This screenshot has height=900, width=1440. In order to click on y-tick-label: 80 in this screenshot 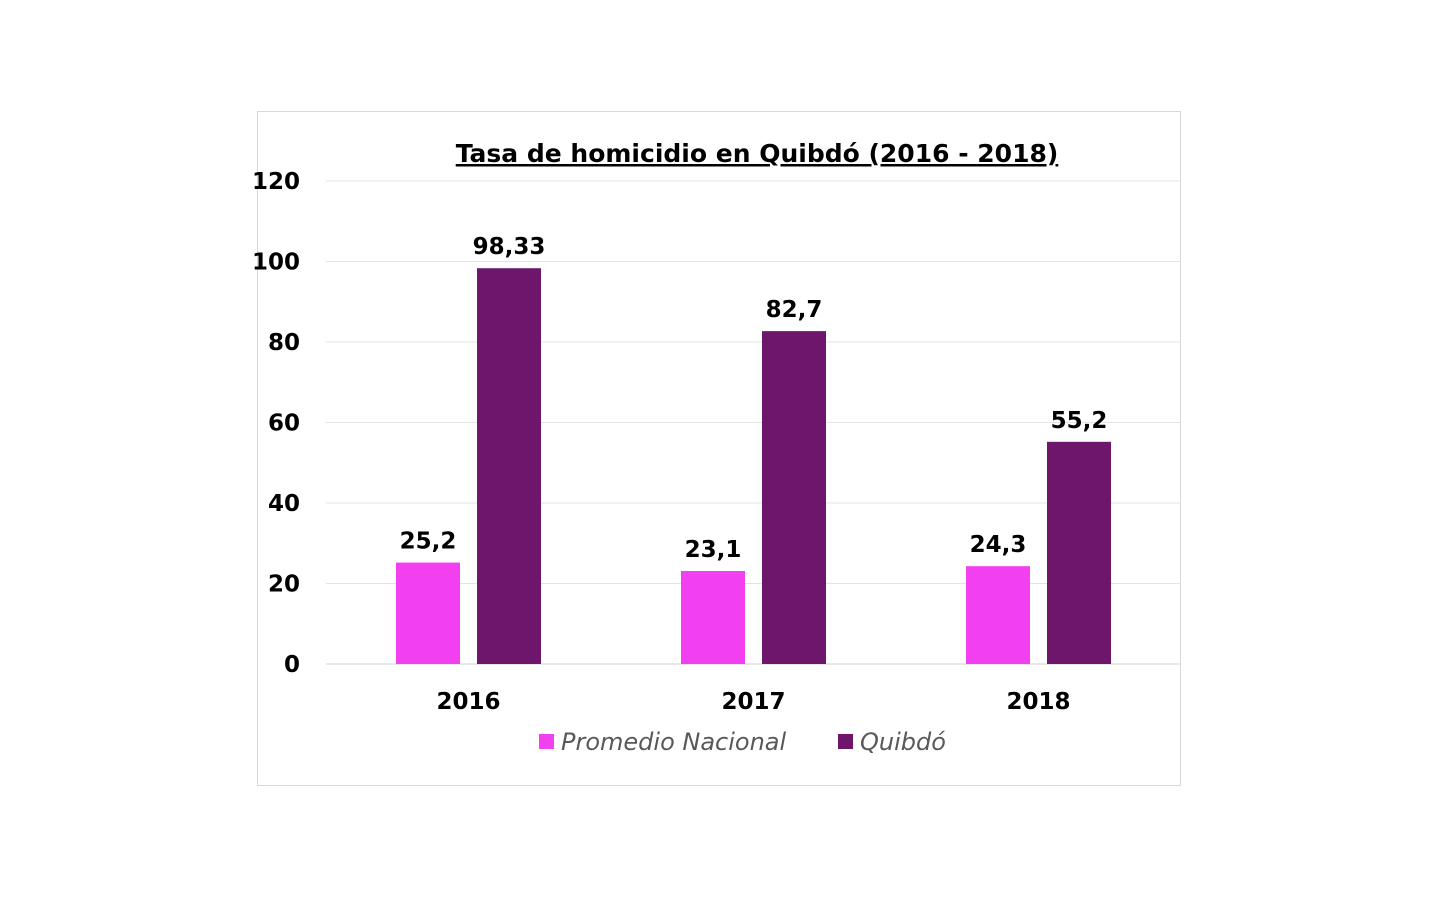, I will do `click(284, 343)`.